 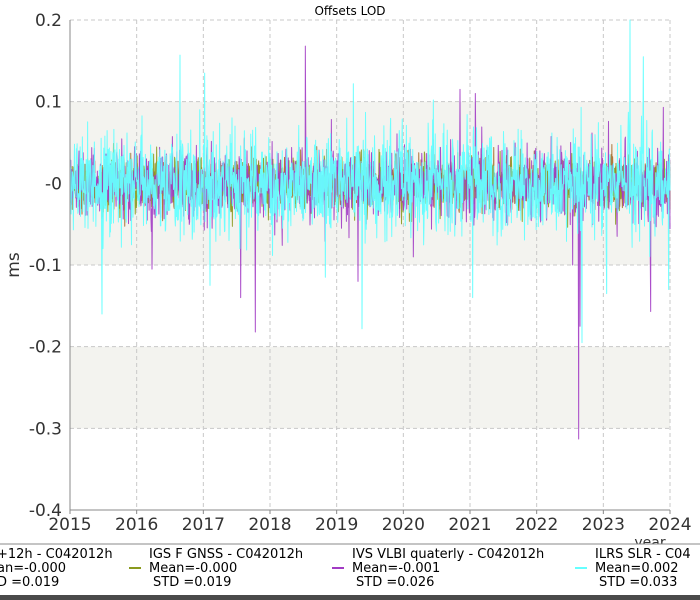 What do you see at coordinates (53, 184) in the screenshot?
I see `y-tick-label: -0` at bounding box center [53, 184].